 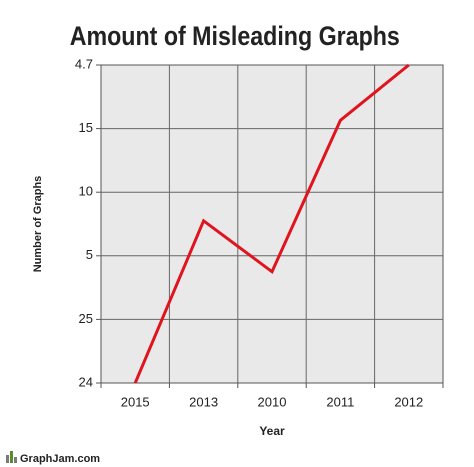 I want to click on y-tick-label: 25, so click(x=86, y=318).